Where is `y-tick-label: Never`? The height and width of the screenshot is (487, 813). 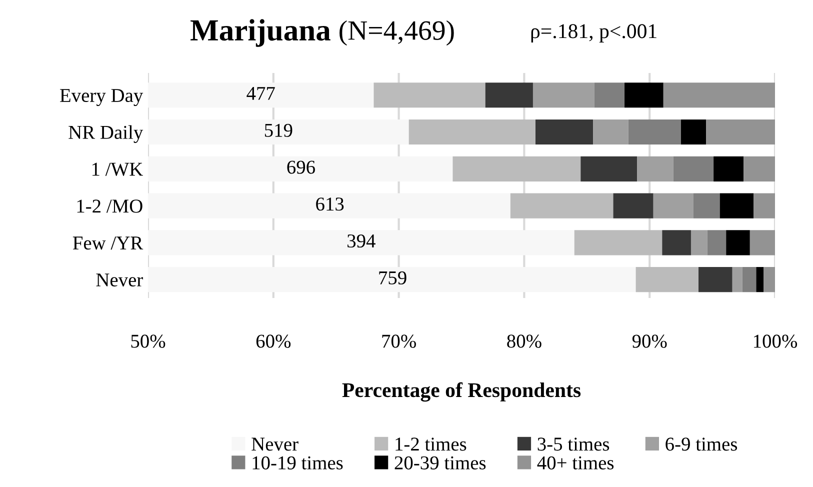 y-tick-label: Never is located at coordinates (119, 280).